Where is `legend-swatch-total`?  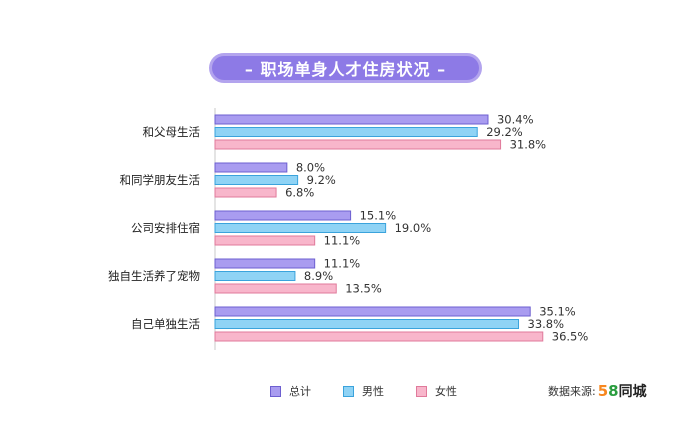
legend-swatch-total is located at coordinates (275, 391).